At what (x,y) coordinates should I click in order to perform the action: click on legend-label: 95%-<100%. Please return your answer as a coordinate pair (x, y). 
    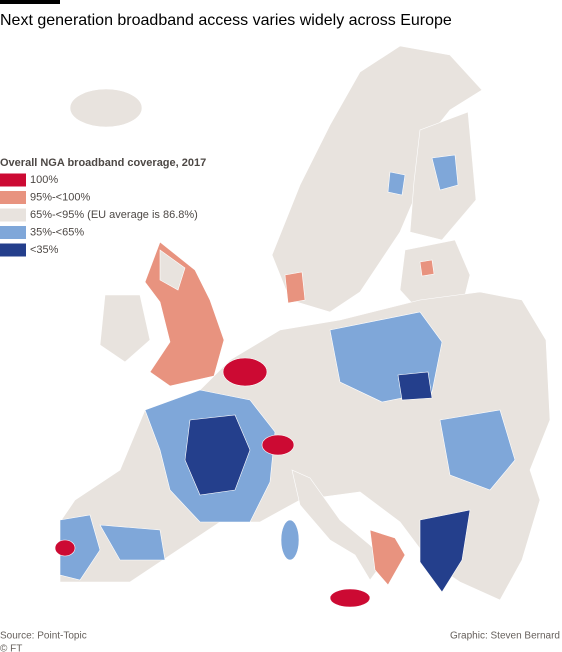
    Looking at the image, I should click on (60, 197).